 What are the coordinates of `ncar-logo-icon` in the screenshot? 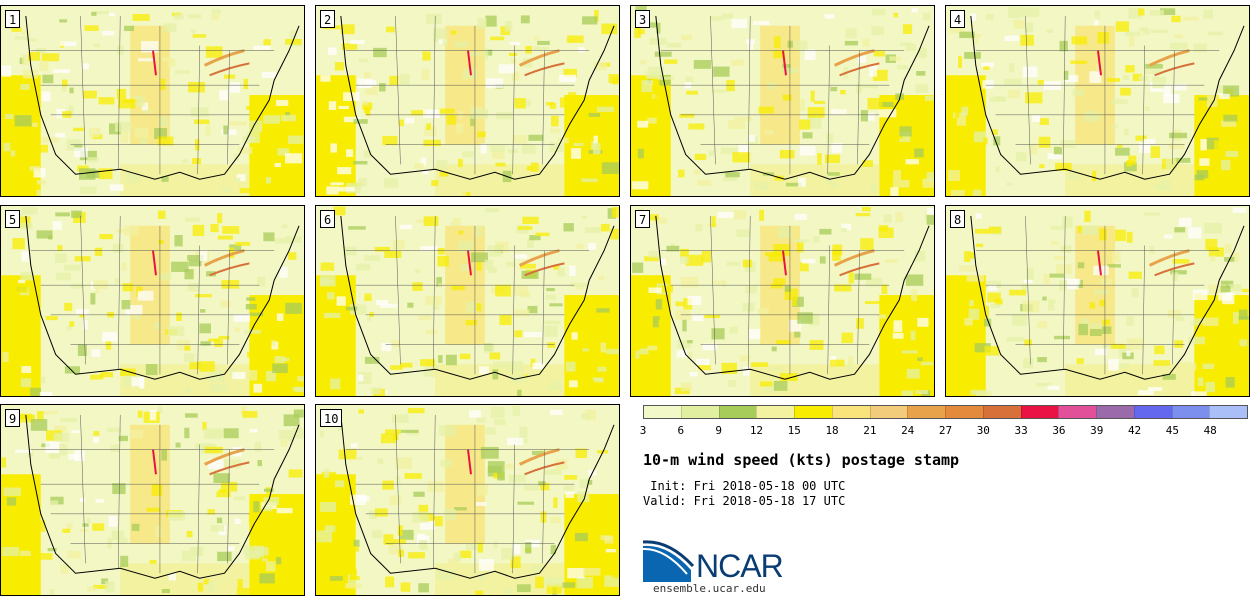 It's located at (669, 561).